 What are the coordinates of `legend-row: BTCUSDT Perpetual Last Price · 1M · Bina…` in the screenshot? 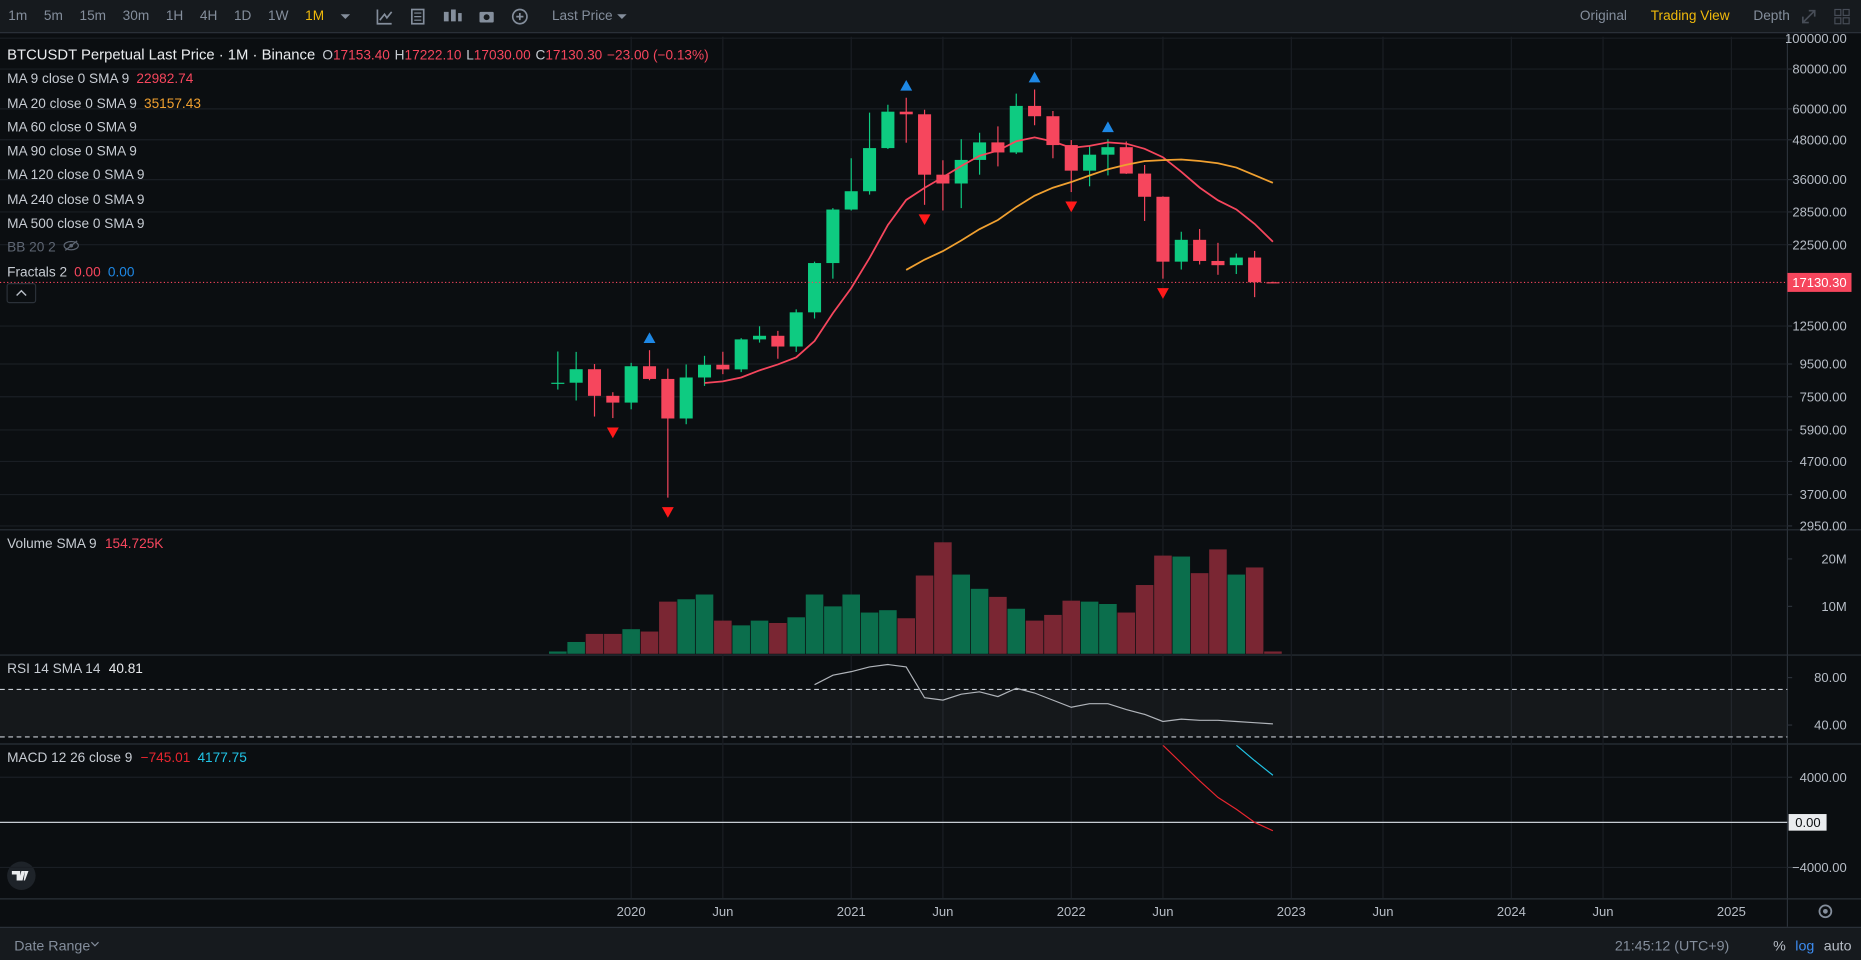 It's located at (358, 55).